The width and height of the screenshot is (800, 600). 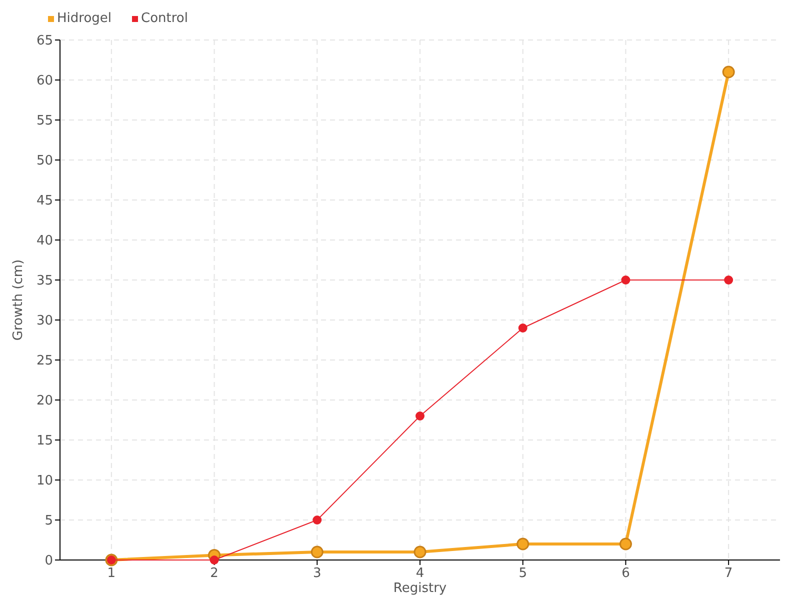 What do you see at coordinates (44, 121) in the screenshot?
I see `y-tick-label: 55` at bounding box center [44, 121].